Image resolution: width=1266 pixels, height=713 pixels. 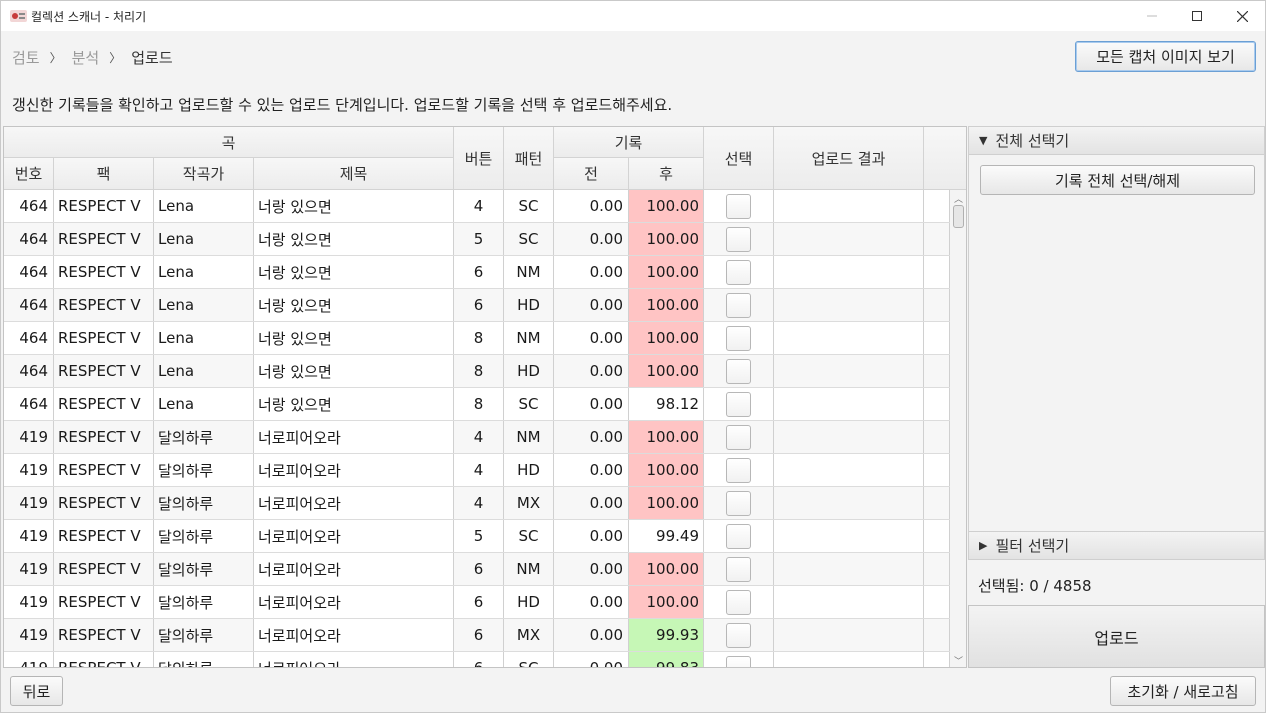 I want to click on toggle-select-all-button: 기록 전체 선택/해제, so click(x=1117, y=180).